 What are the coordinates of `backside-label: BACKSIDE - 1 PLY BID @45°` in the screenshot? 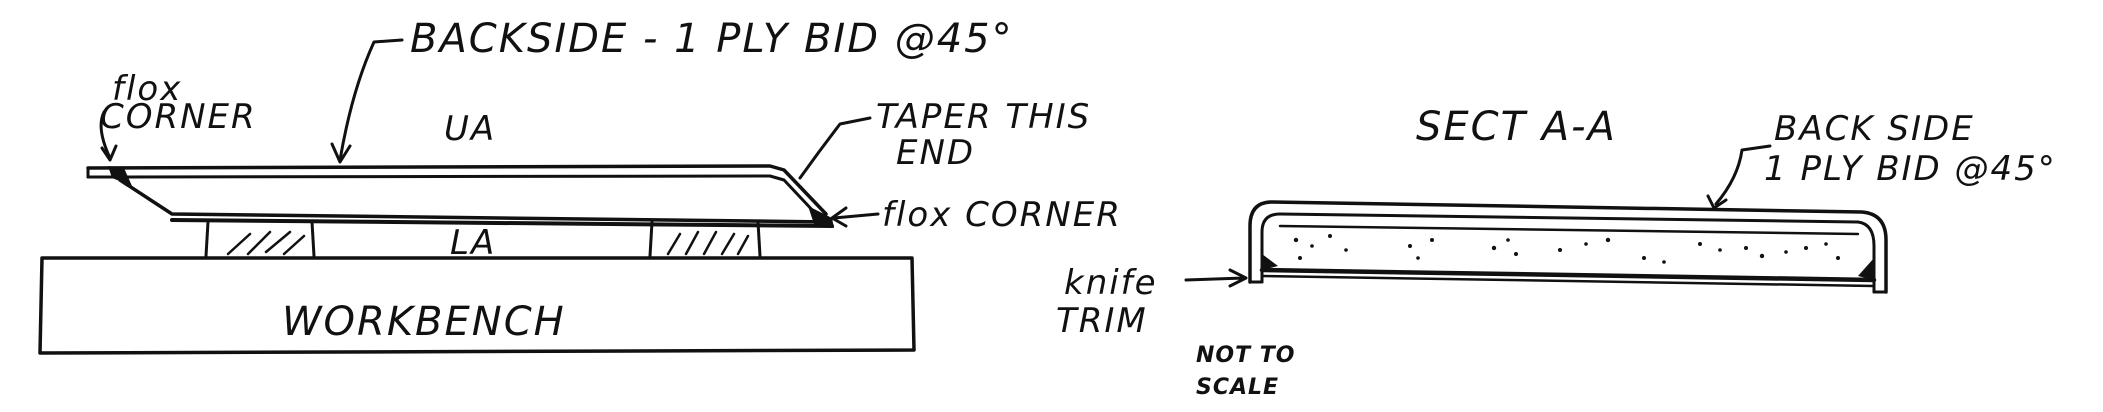 It's located at (712, 39).